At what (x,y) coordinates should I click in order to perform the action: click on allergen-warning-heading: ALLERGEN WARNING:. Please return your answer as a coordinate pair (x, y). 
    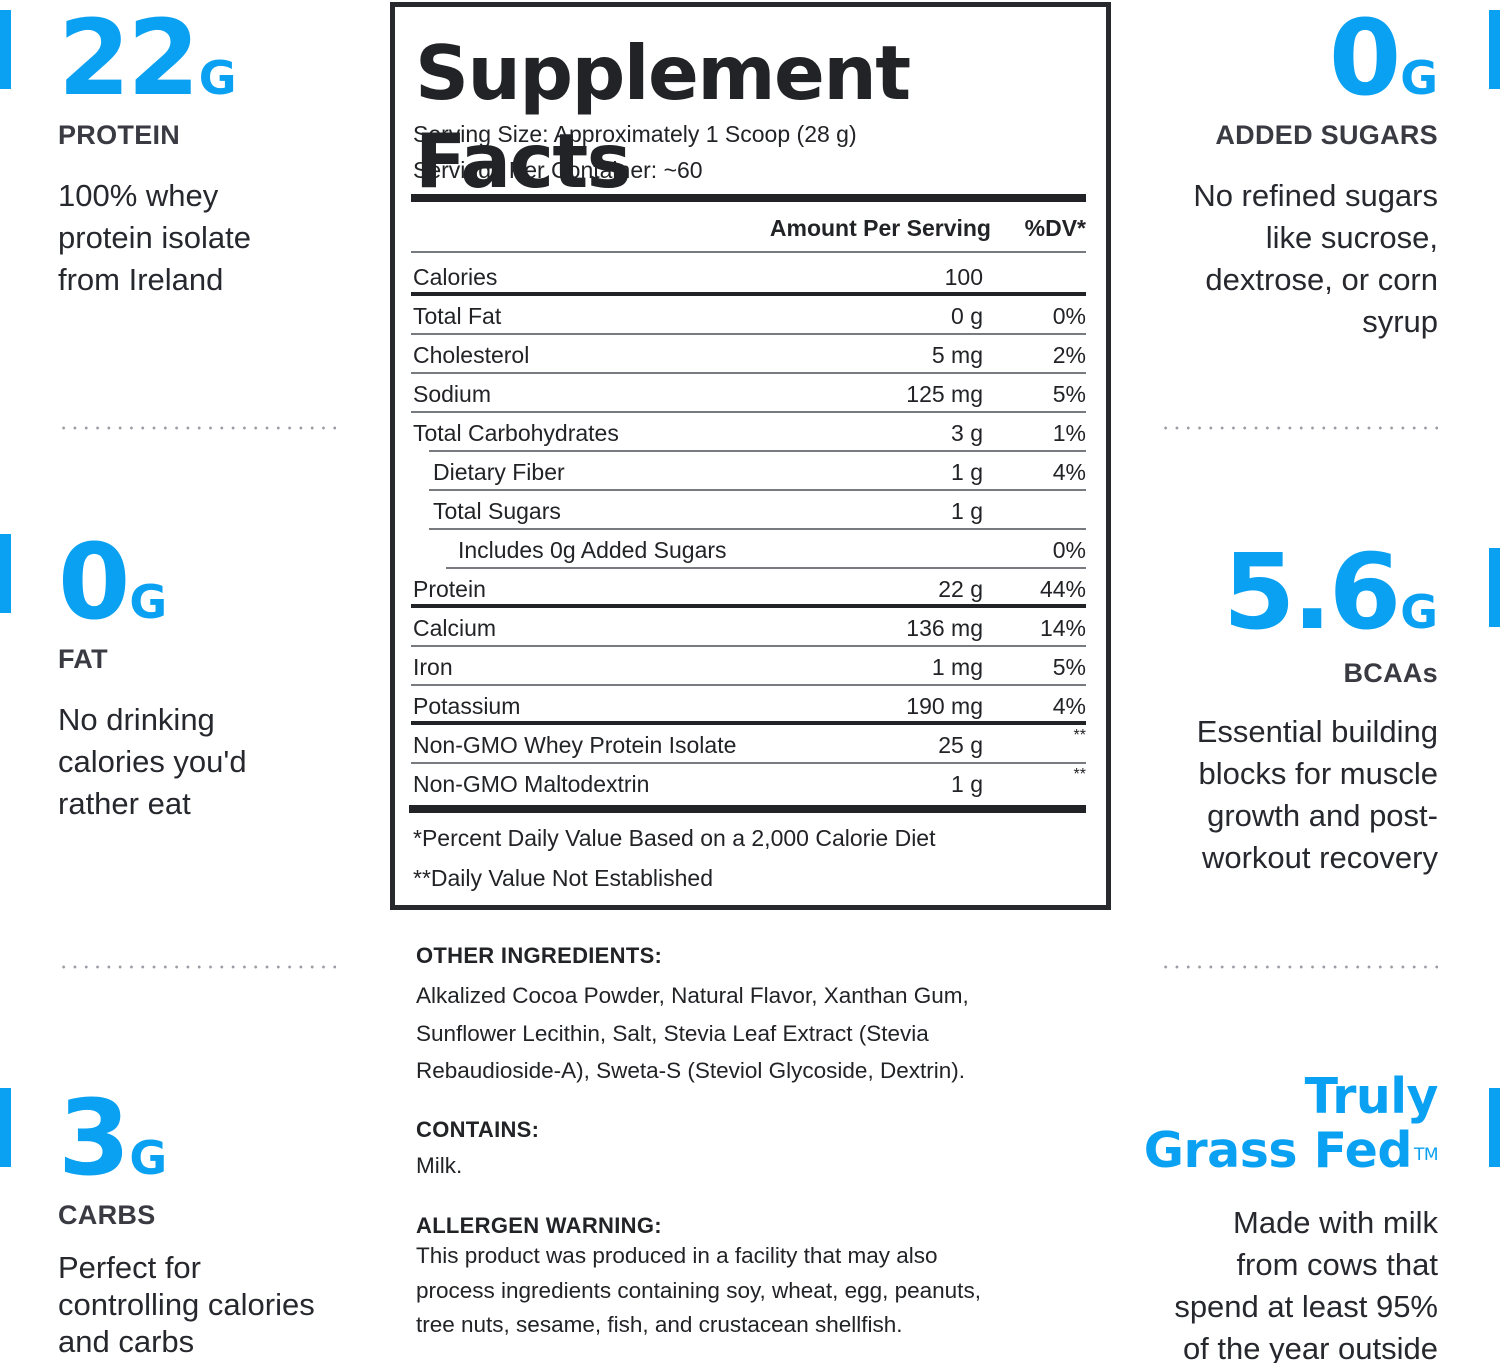
    Looking at the image, I should click on (539, 1225).